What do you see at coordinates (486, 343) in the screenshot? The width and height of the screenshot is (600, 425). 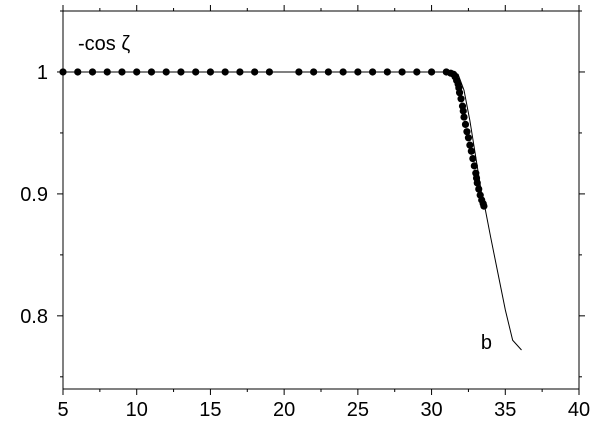 I see `curve-annotation: b` at bounding box center [486, 343].